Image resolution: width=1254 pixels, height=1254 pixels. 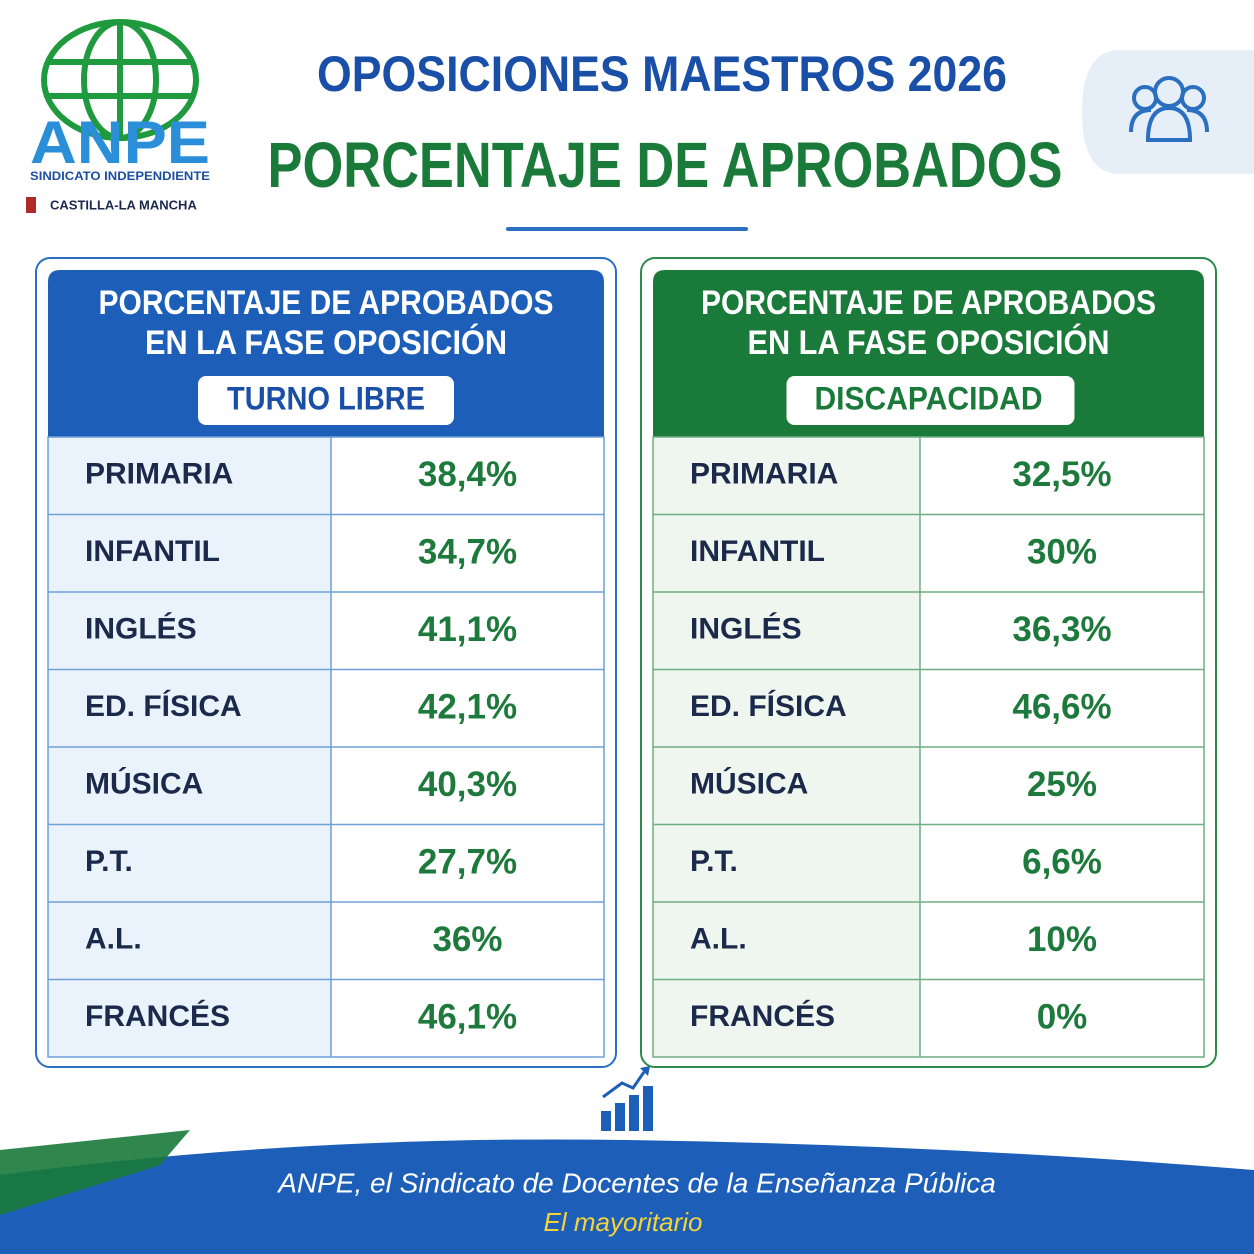 What do you see at coordinates (662, 74) in the screenshot?
I see `page-title: OPOSICIONES MAESTROS 2026` at bounding box center [662, 74].